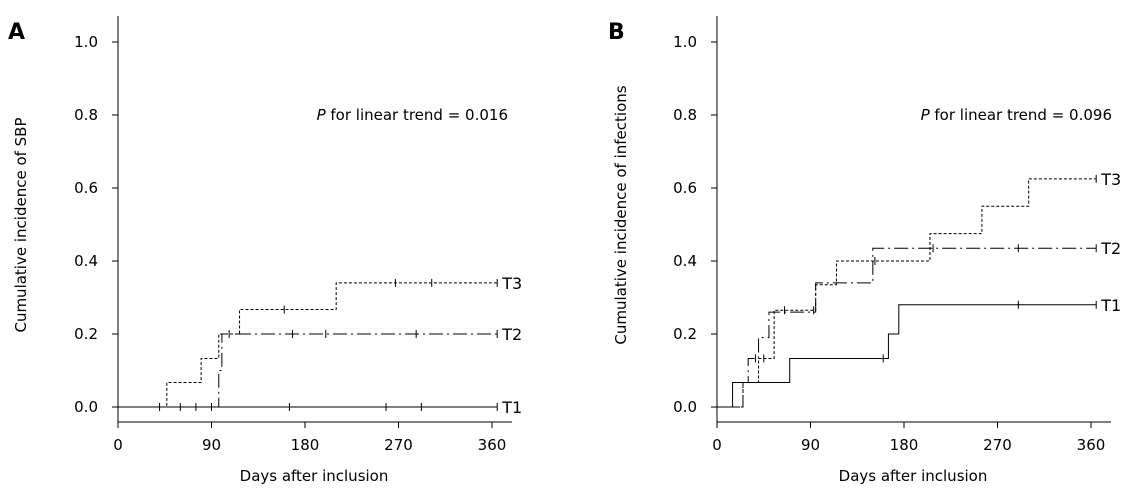 The height and width of the screenshot is (493, 1138). What do you see at coordinates (511, 407) in the screenshot?
I see `panel-a-series-t1-label: T1` at bounding box center [511, 407].